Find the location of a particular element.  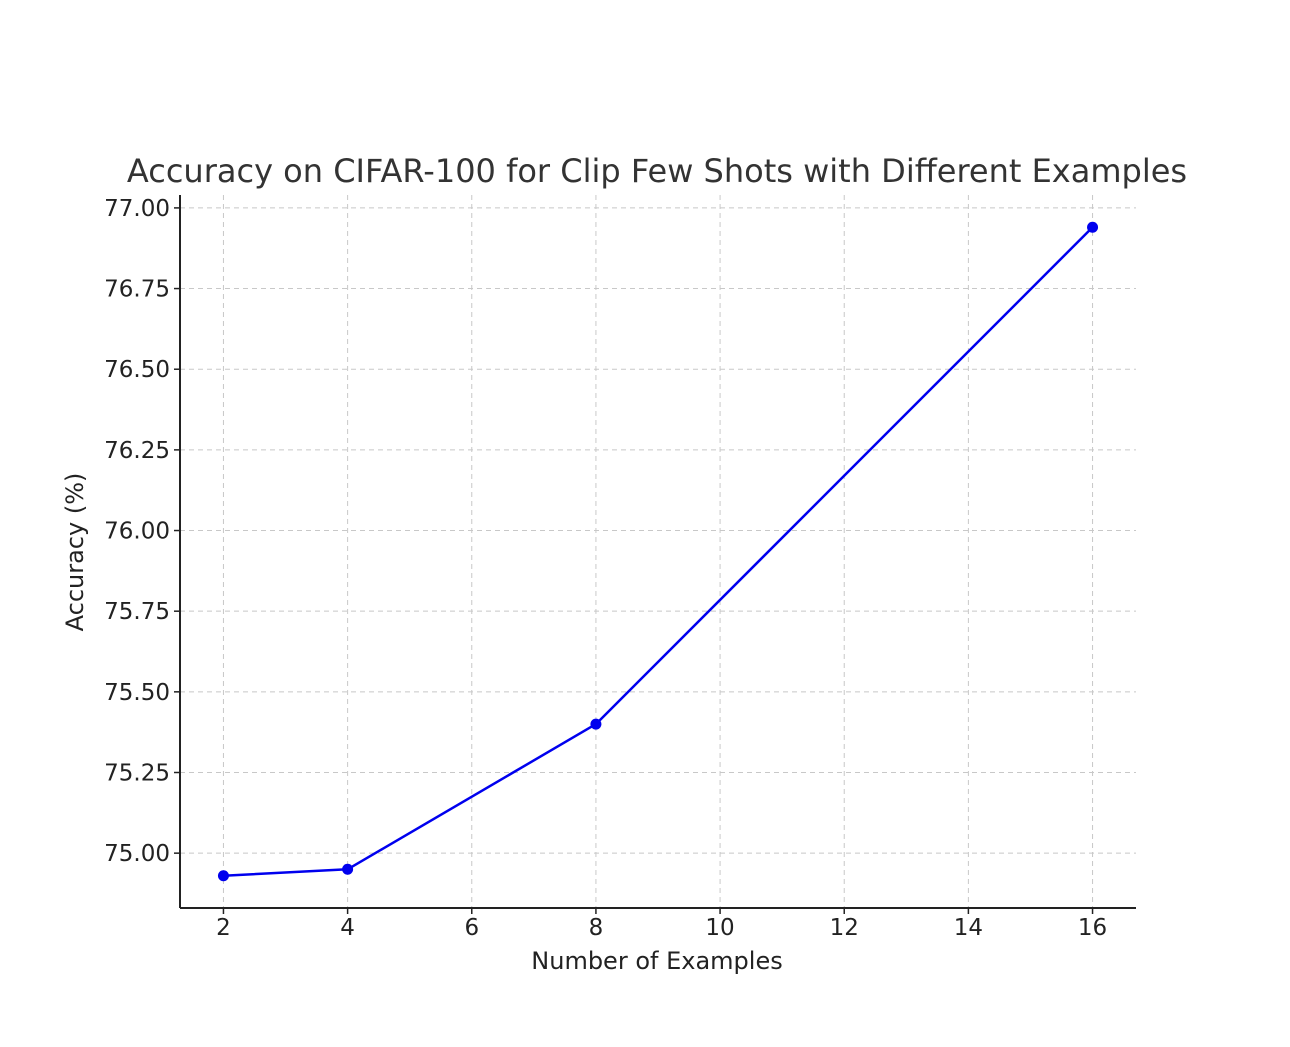

y-tick-label: 75.50 is located at coordinates (137, 693).